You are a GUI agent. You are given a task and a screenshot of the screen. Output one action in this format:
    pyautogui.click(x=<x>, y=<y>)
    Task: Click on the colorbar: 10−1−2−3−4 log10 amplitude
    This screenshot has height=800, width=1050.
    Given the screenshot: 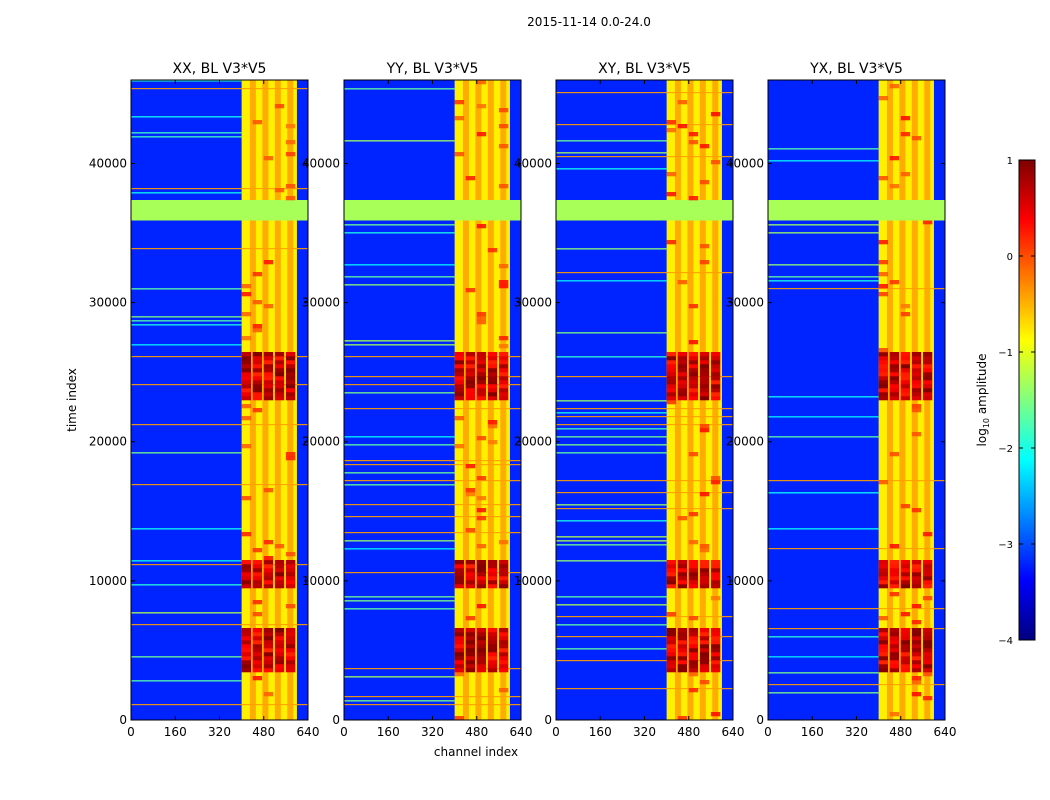 What is the action you would take?
    pyautogui.click(x=1005, y=401)
    